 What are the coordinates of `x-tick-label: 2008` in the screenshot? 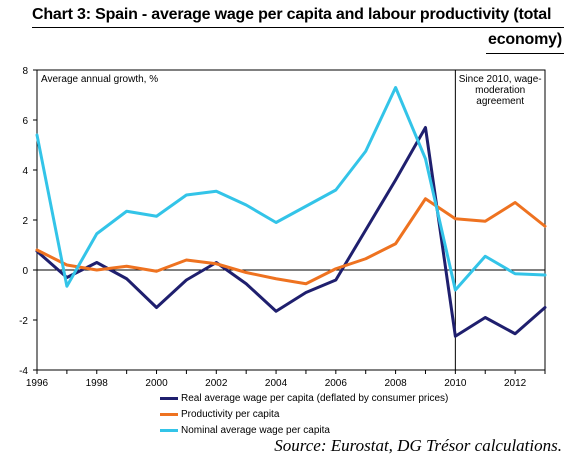 It's located at (395, 383).